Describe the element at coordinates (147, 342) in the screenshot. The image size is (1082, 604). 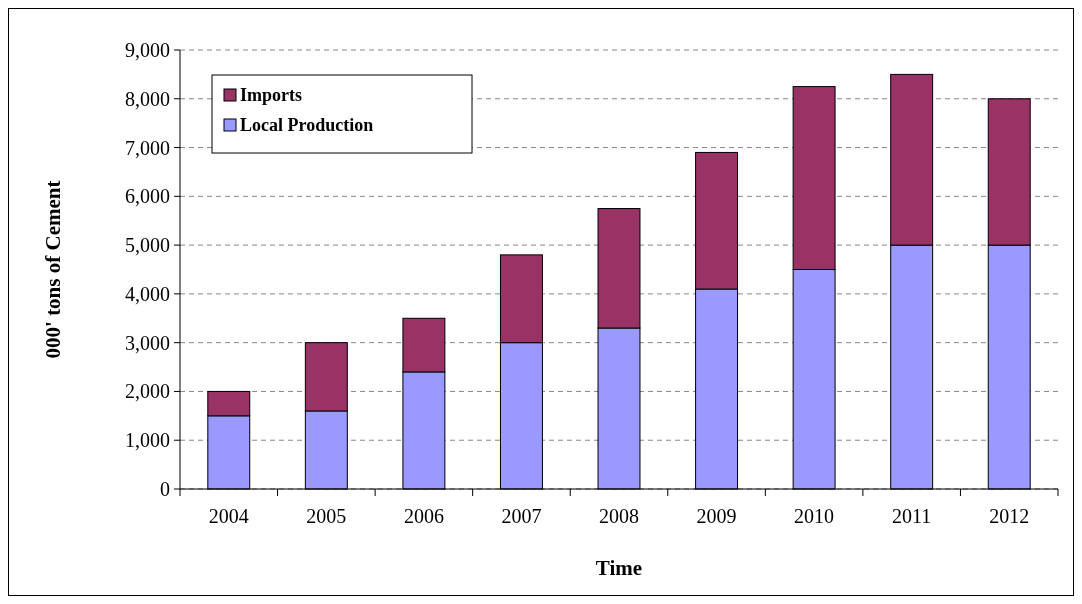
I see `y-tick-label: 3,000` at that location.